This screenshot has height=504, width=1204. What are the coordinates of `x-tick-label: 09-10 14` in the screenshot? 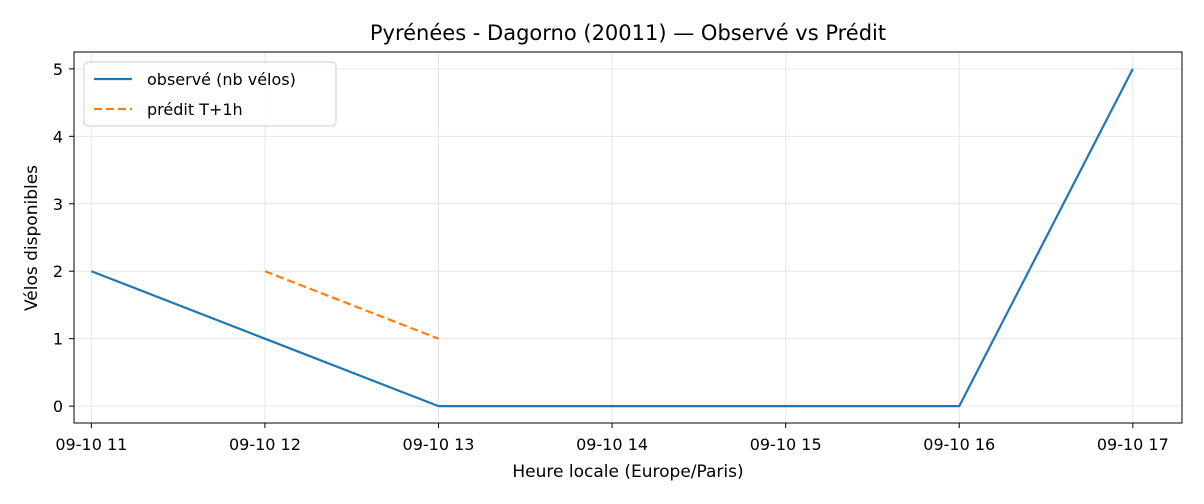 It's located at (612, 444).